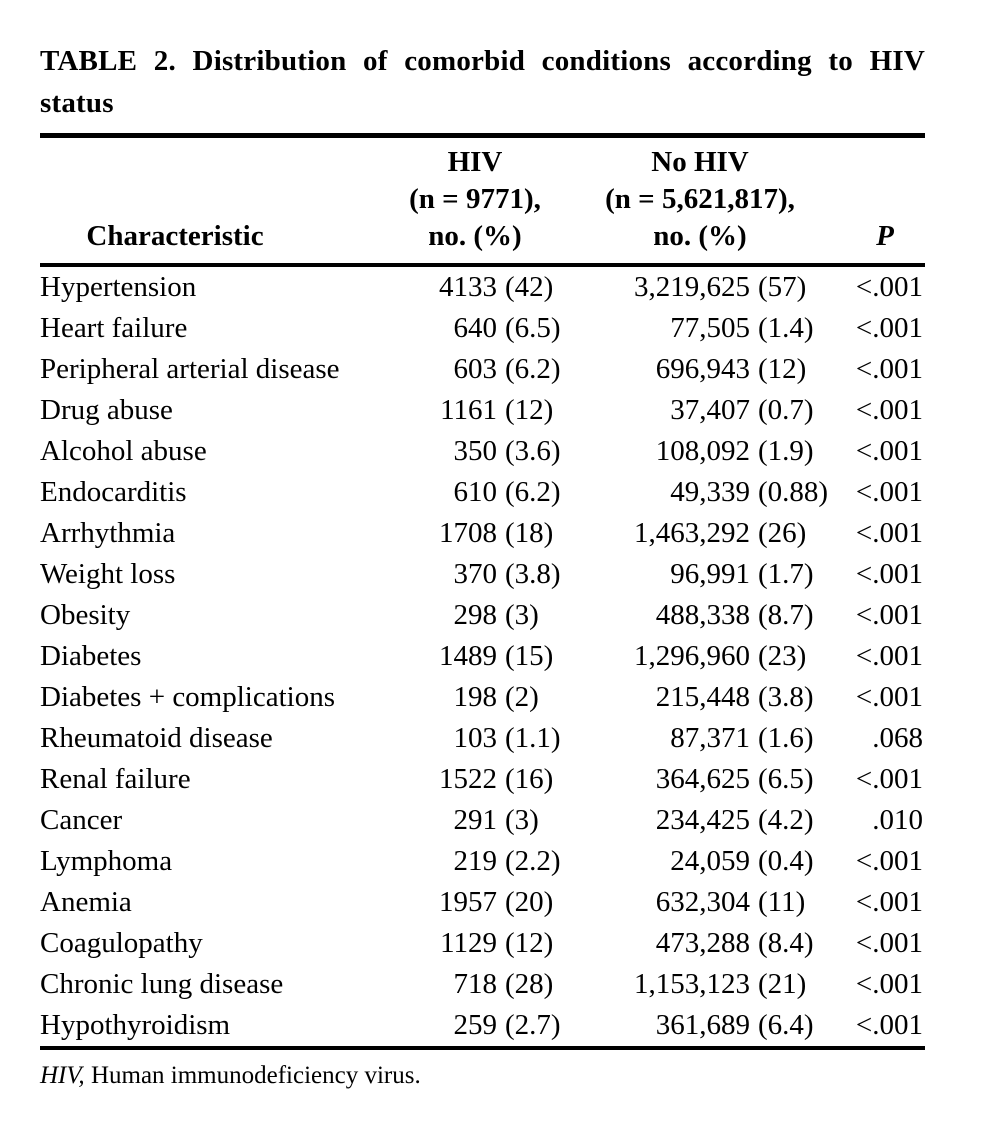 The image size is (994, 1138). Describe the element at coordinates (115, 779) in the screenshot. I see `characteristic-cell: Renal failure` at that location.